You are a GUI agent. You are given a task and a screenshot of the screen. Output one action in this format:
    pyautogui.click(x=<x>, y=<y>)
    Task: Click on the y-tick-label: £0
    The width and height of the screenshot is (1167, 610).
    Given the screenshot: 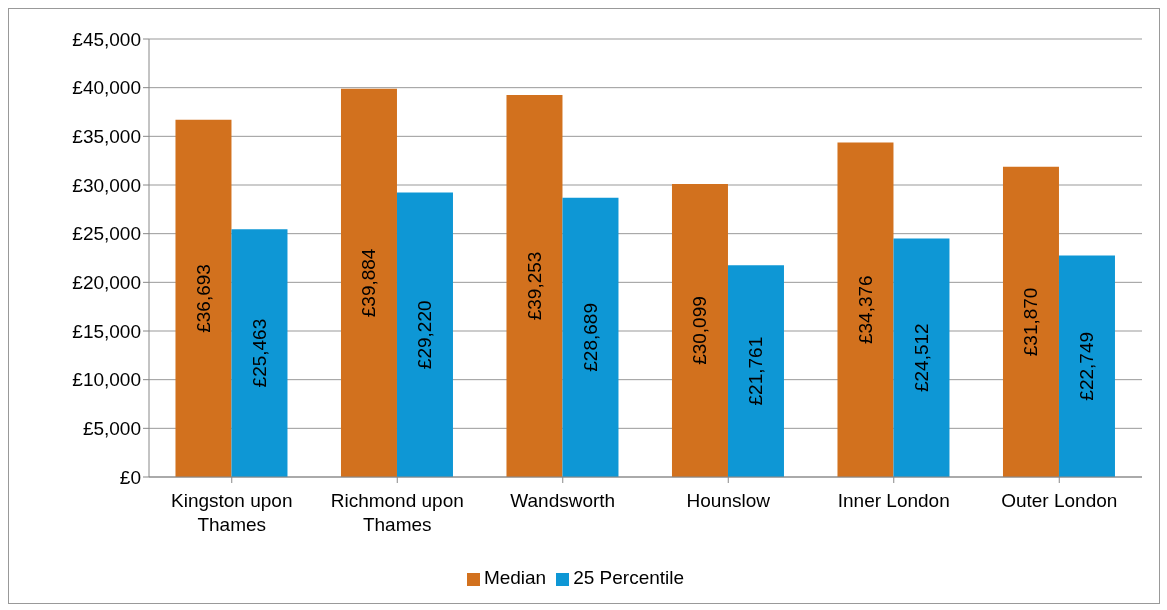 What is the action you would take?
    pyautogui.click(x=130, y=477)
    